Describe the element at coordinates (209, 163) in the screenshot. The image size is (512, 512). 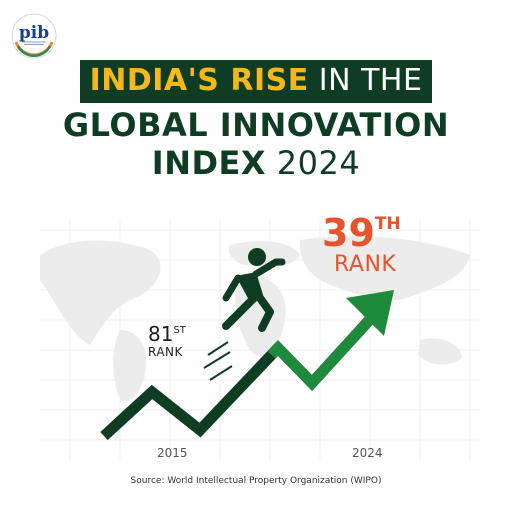
I see `title-index: INDEX` at that location.